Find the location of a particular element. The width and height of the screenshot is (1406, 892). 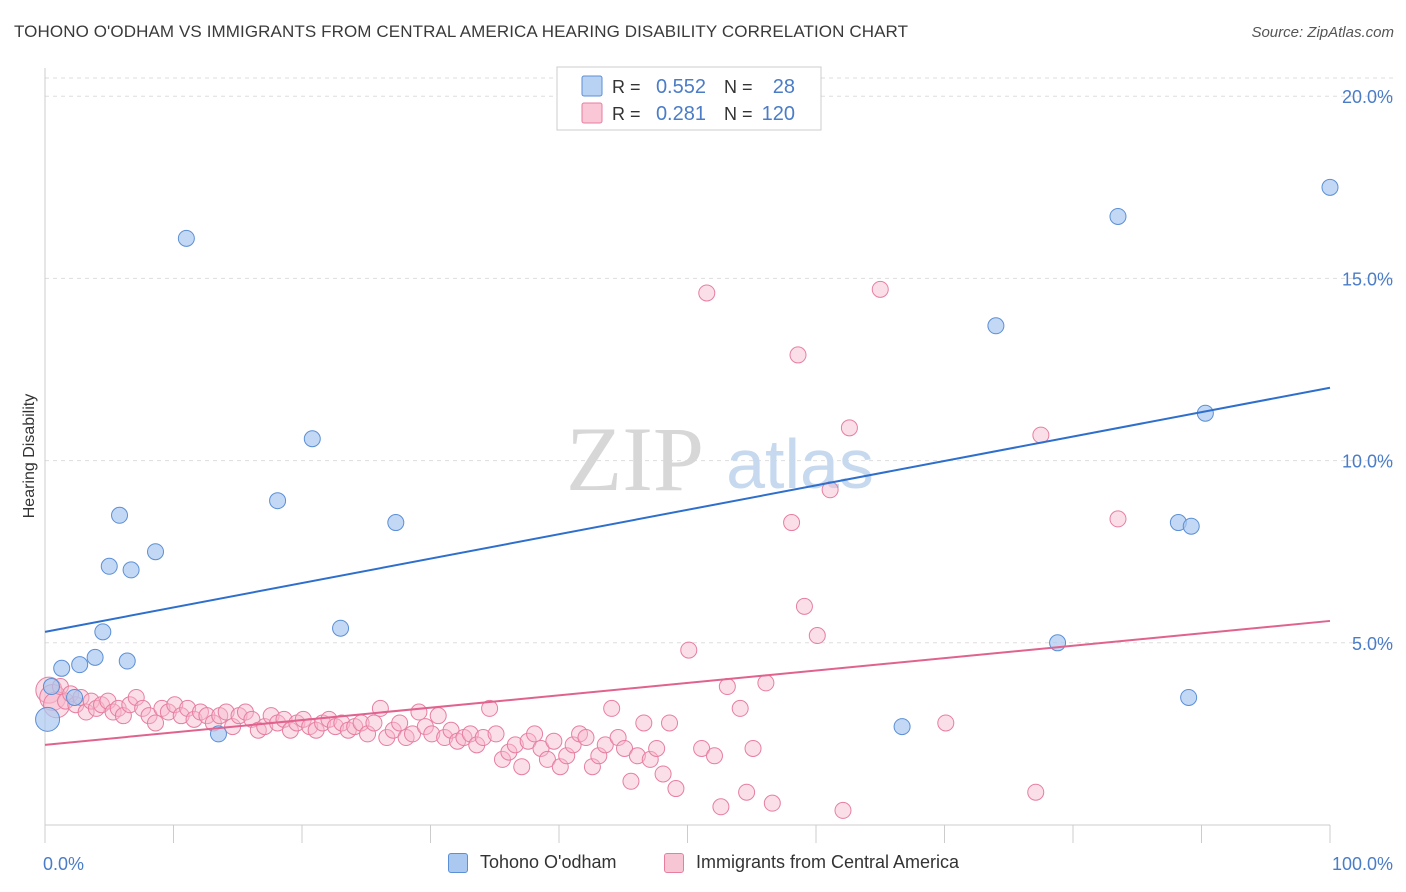

watermark-atlas: atlas is located at coordinates (800, 464).